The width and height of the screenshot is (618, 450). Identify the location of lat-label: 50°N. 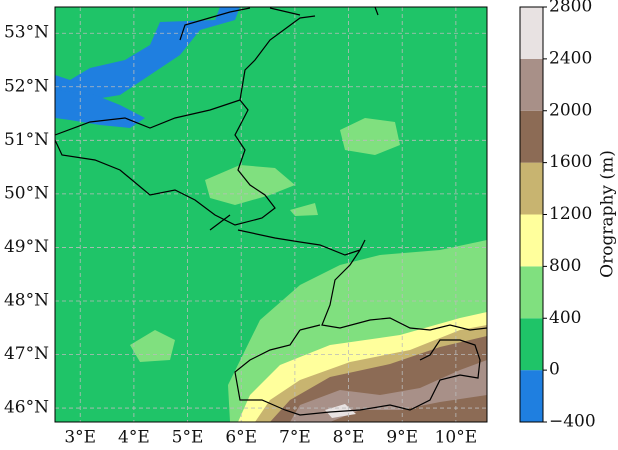
(26, 193).